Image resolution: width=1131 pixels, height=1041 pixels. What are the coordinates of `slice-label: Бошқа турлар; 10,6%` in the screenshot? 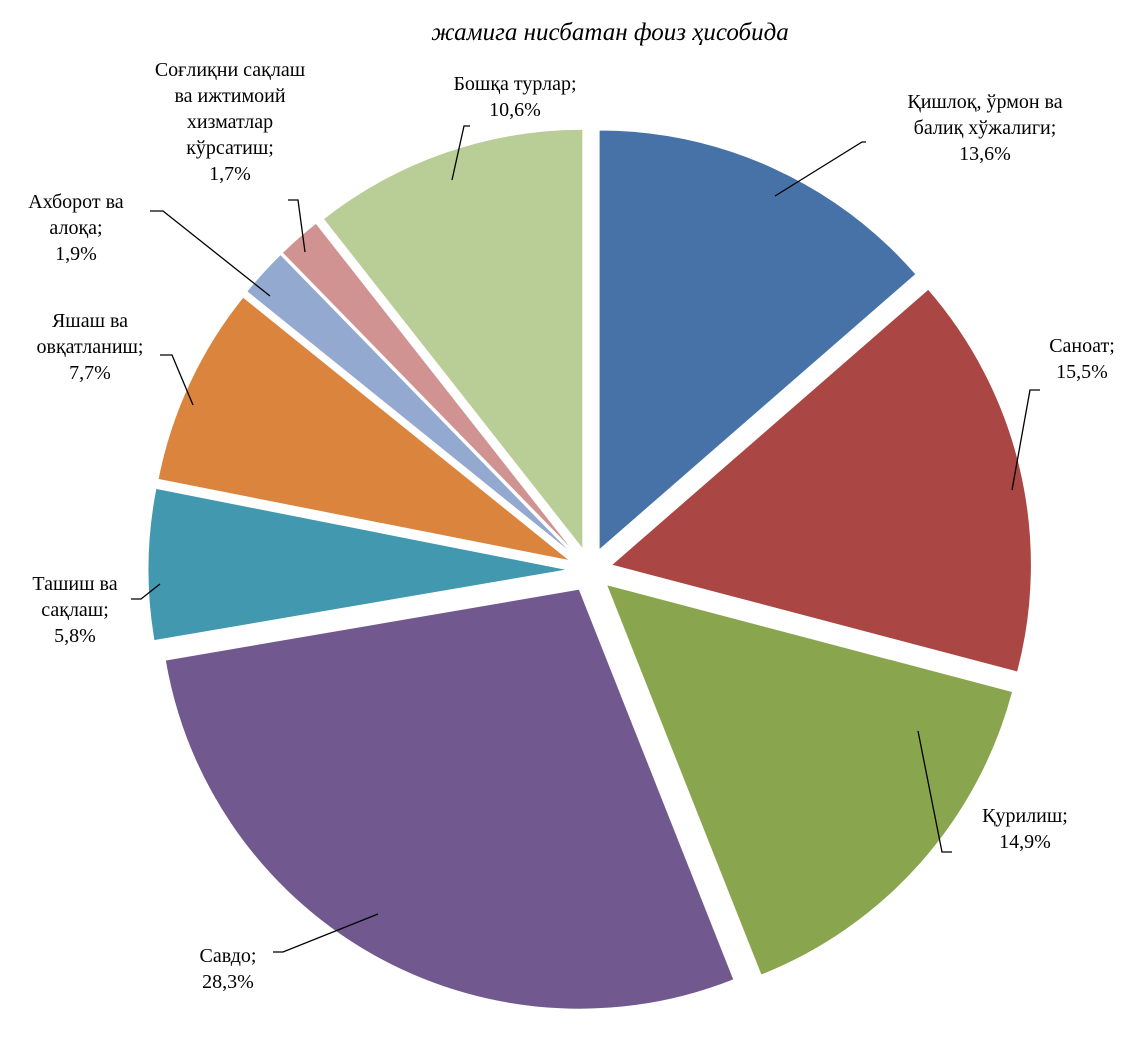 It's located at (514, 97).